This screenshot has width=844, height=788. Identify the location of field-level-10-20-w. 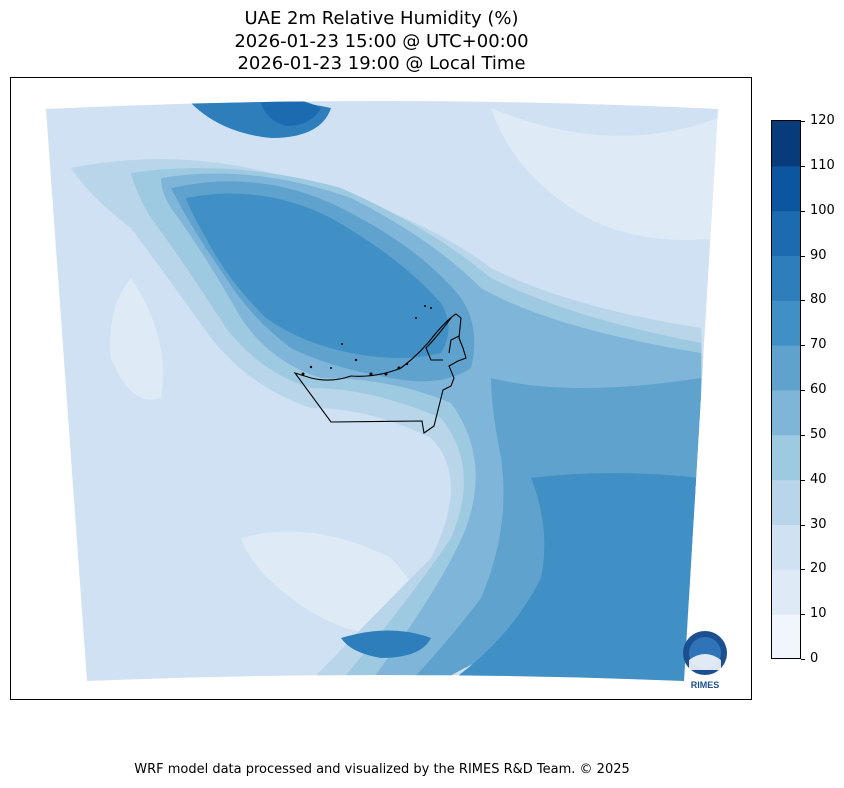
(136, 339).